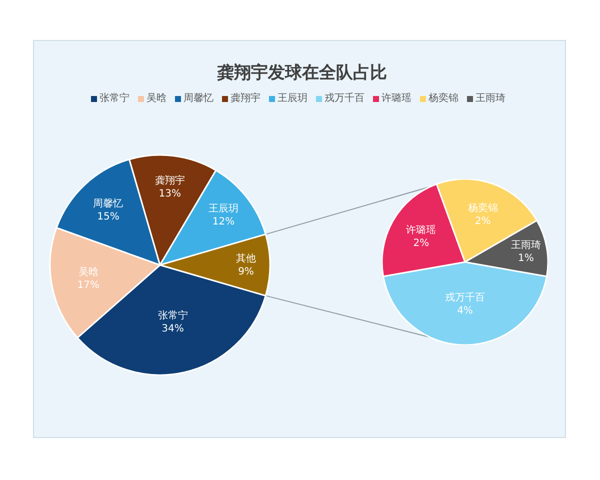 This screenshot has height=480, width=600. What do you see at coordinates (245, 99) in the screenshot?
I see `legend-label: 龚翔宇` at bounding box center [245, 99].